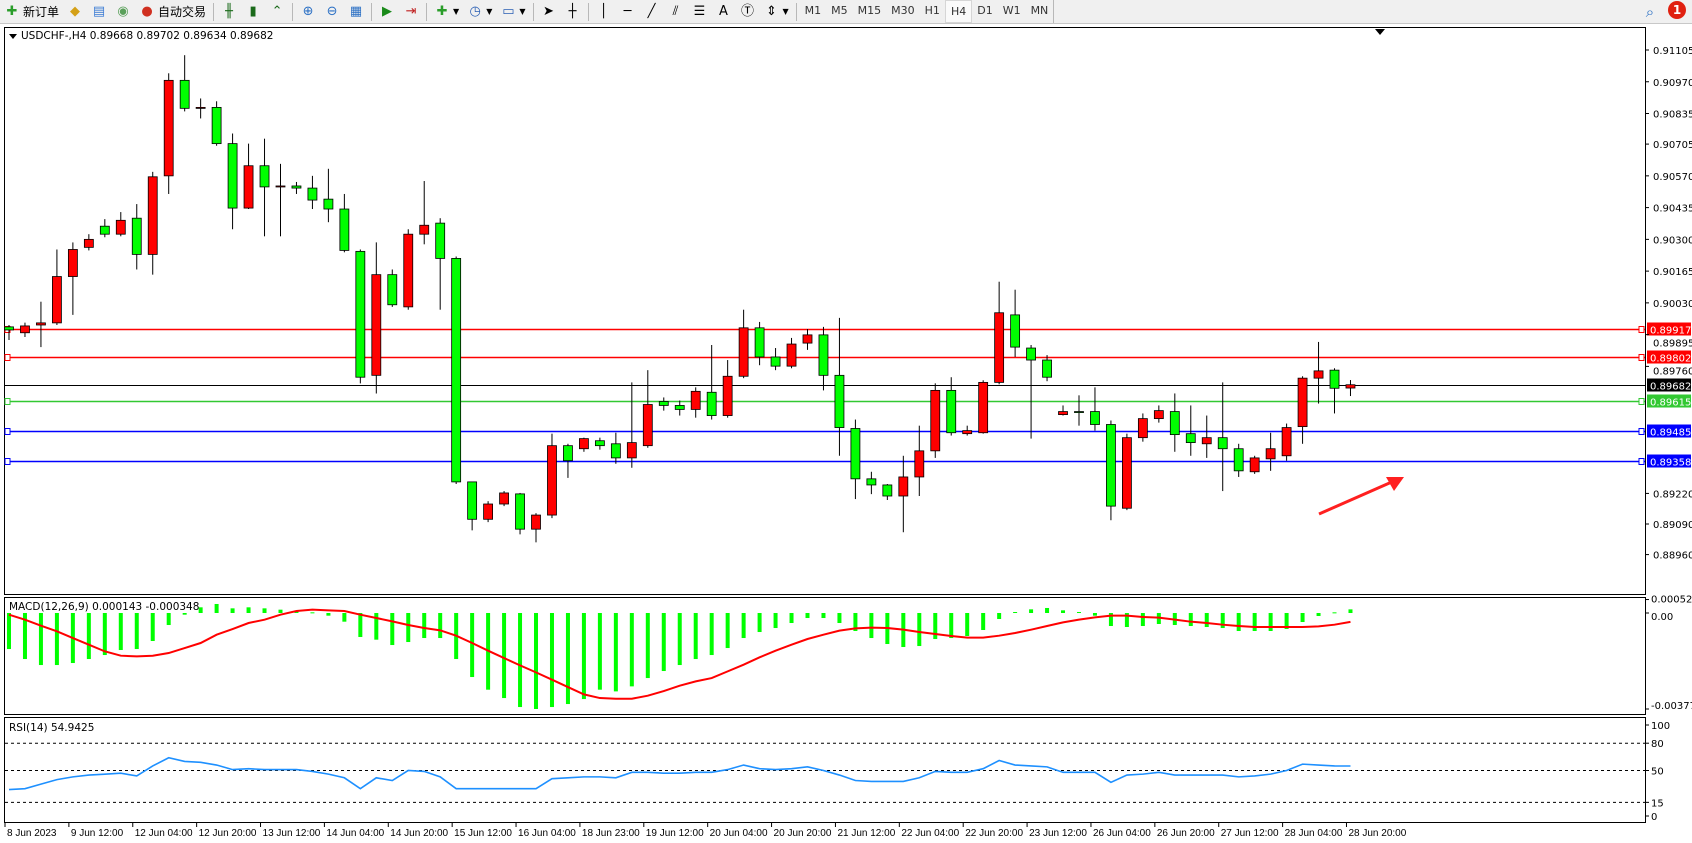 This screenshot has width=1692, height=843. What do you see at coordinates (652, 11) in the screenshot?
I see `trendline-button: ╱` at bounding box center [652, 11].